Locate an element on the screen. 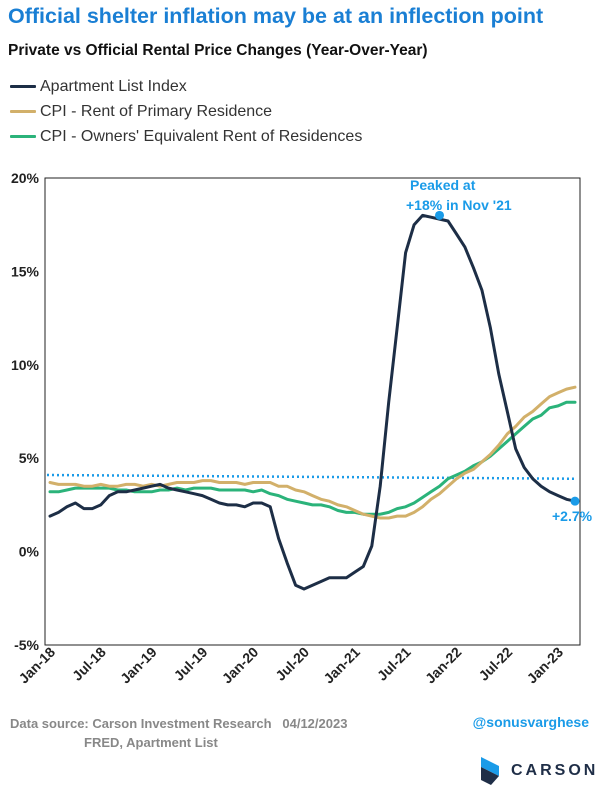  y-tick-label: 0% is located at coordinates (29, 552).